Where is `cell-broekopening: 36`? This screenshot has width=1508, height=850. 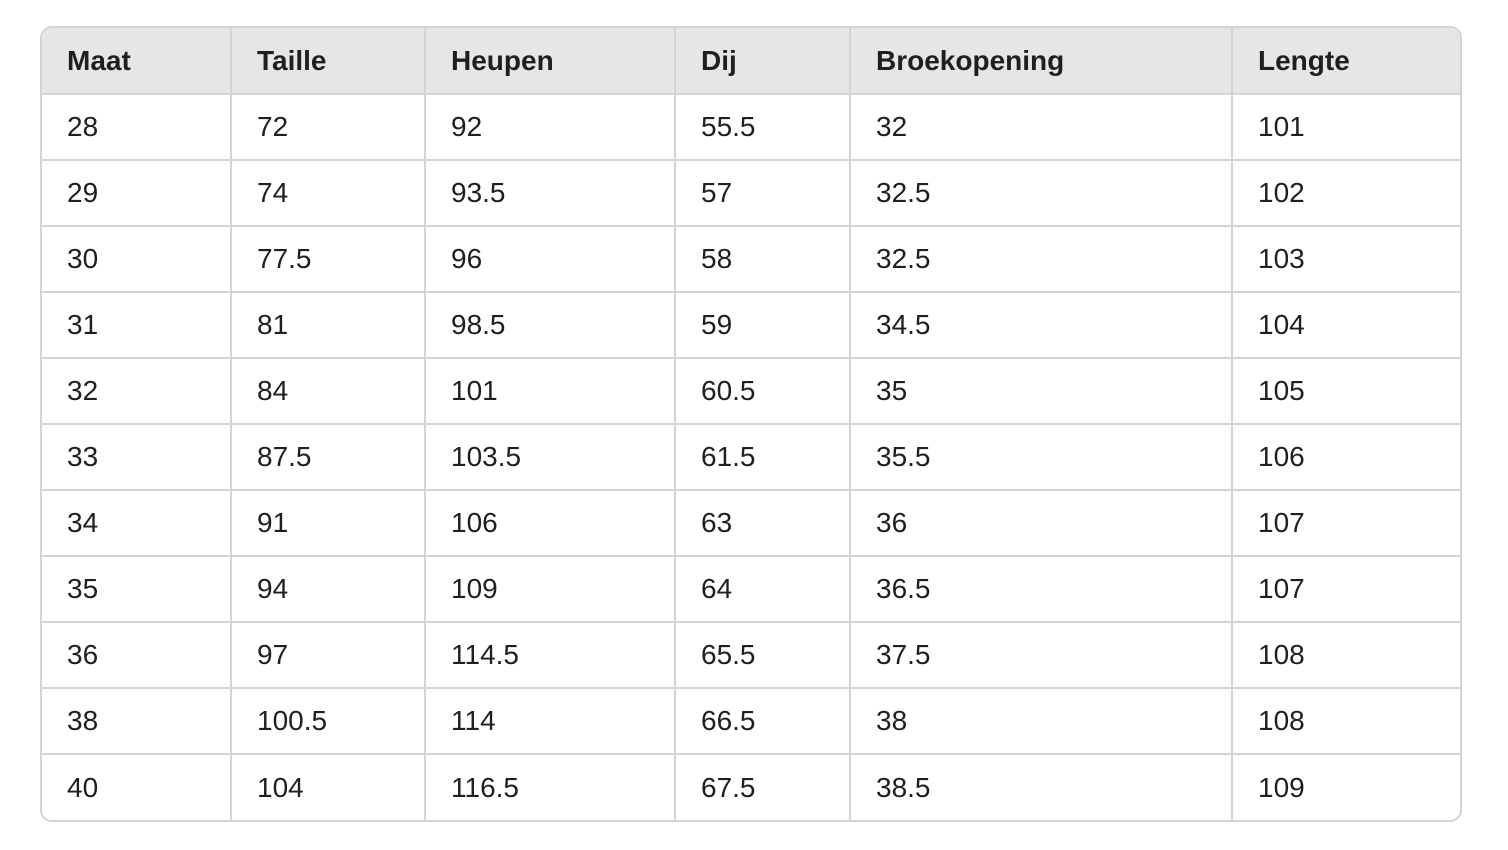
cell-broekopening: 36 is located at coordinates (1041, 523).